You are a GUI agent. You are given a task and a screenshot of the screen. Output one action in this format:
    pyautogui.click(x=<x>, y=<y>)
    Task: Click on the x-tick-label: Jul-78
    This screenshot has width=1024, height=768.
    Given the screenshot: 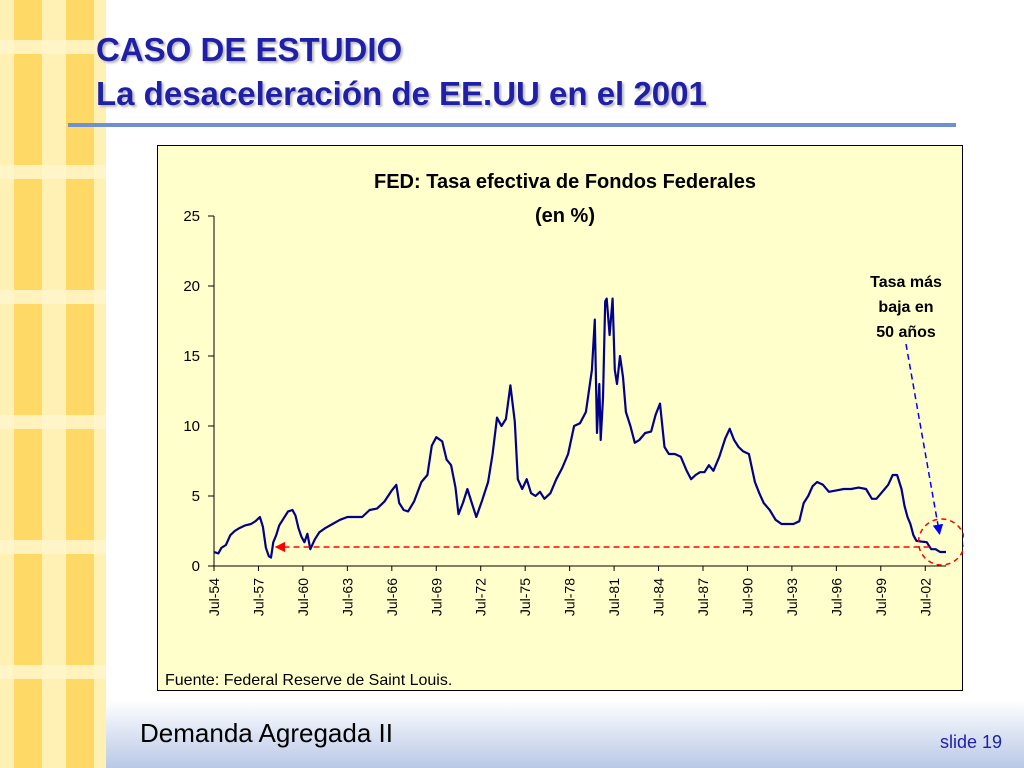 What is the action you would take?
    pyautogui.click(x=570, y=597)
    